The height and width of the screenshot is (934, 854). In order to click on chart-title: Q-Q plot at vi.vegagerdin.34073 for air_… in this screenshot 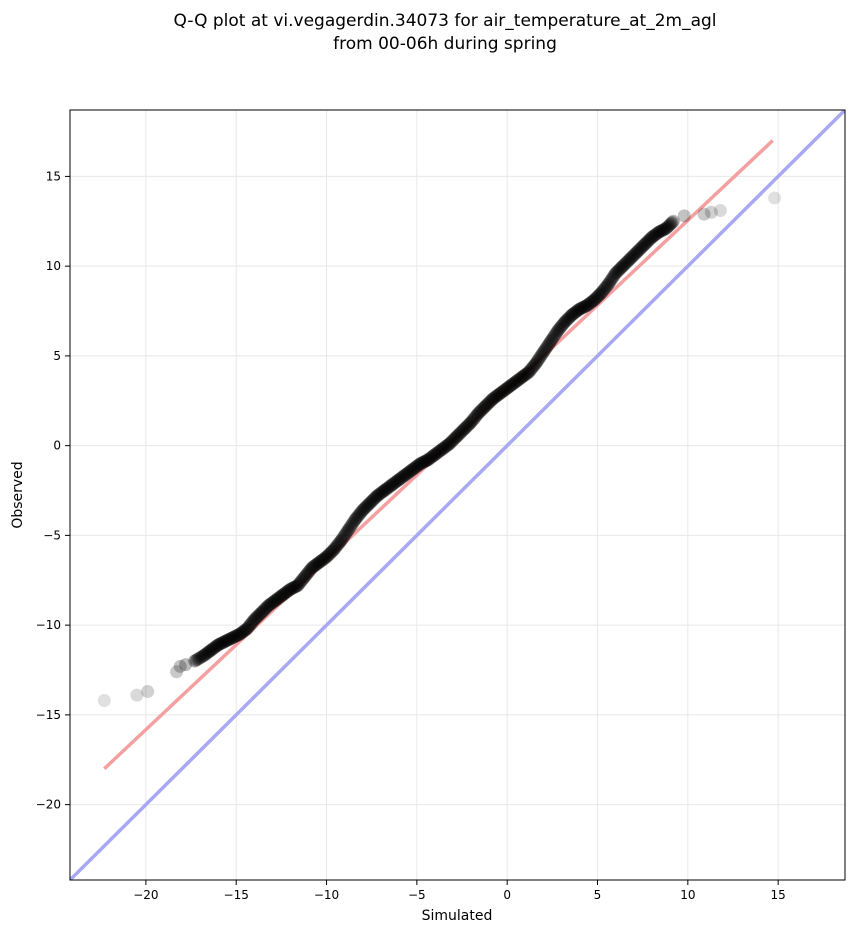, I will do `click(444, 21)`.